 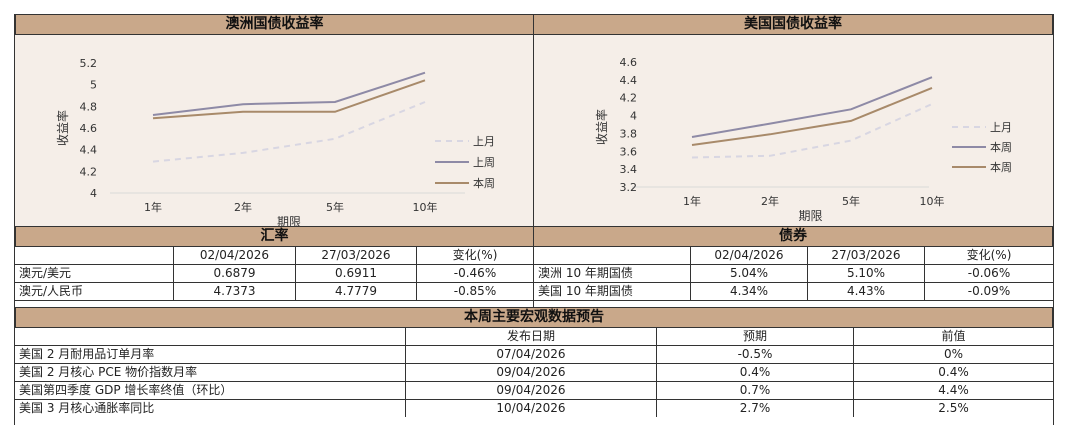 What do you see at coordinates (531, 408) in the screenshot?
I see `macro-date: 10/04/2026` at bounding box center [531, 408].